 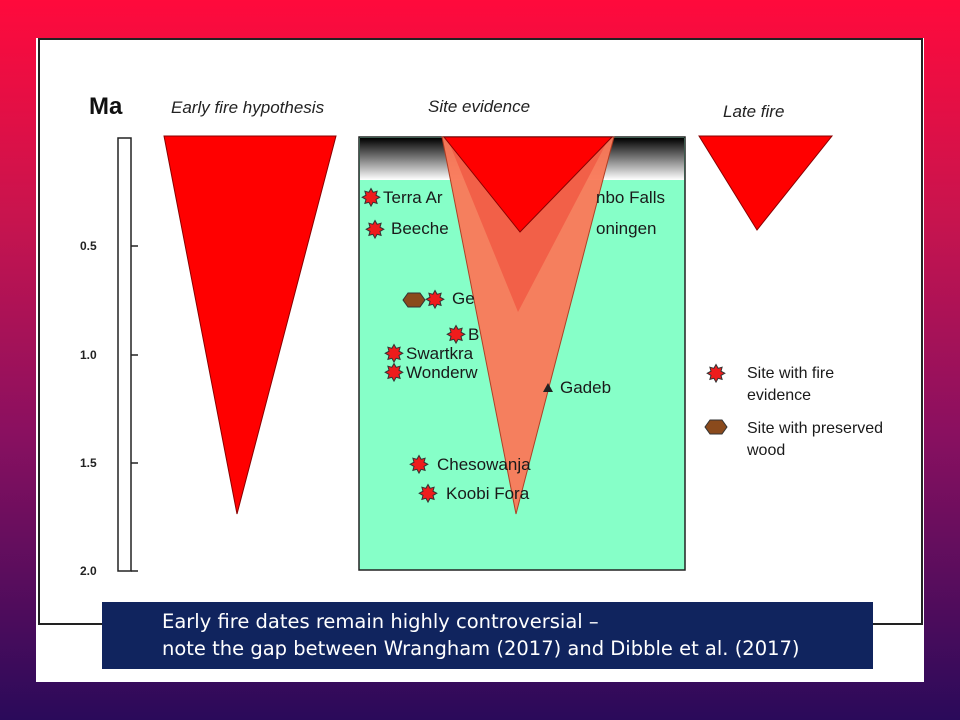 What do you see at coordinates (88, 571) in the screenshot?
I see `tick-label-2.0: 2.0` at bounding box center [88, 571].